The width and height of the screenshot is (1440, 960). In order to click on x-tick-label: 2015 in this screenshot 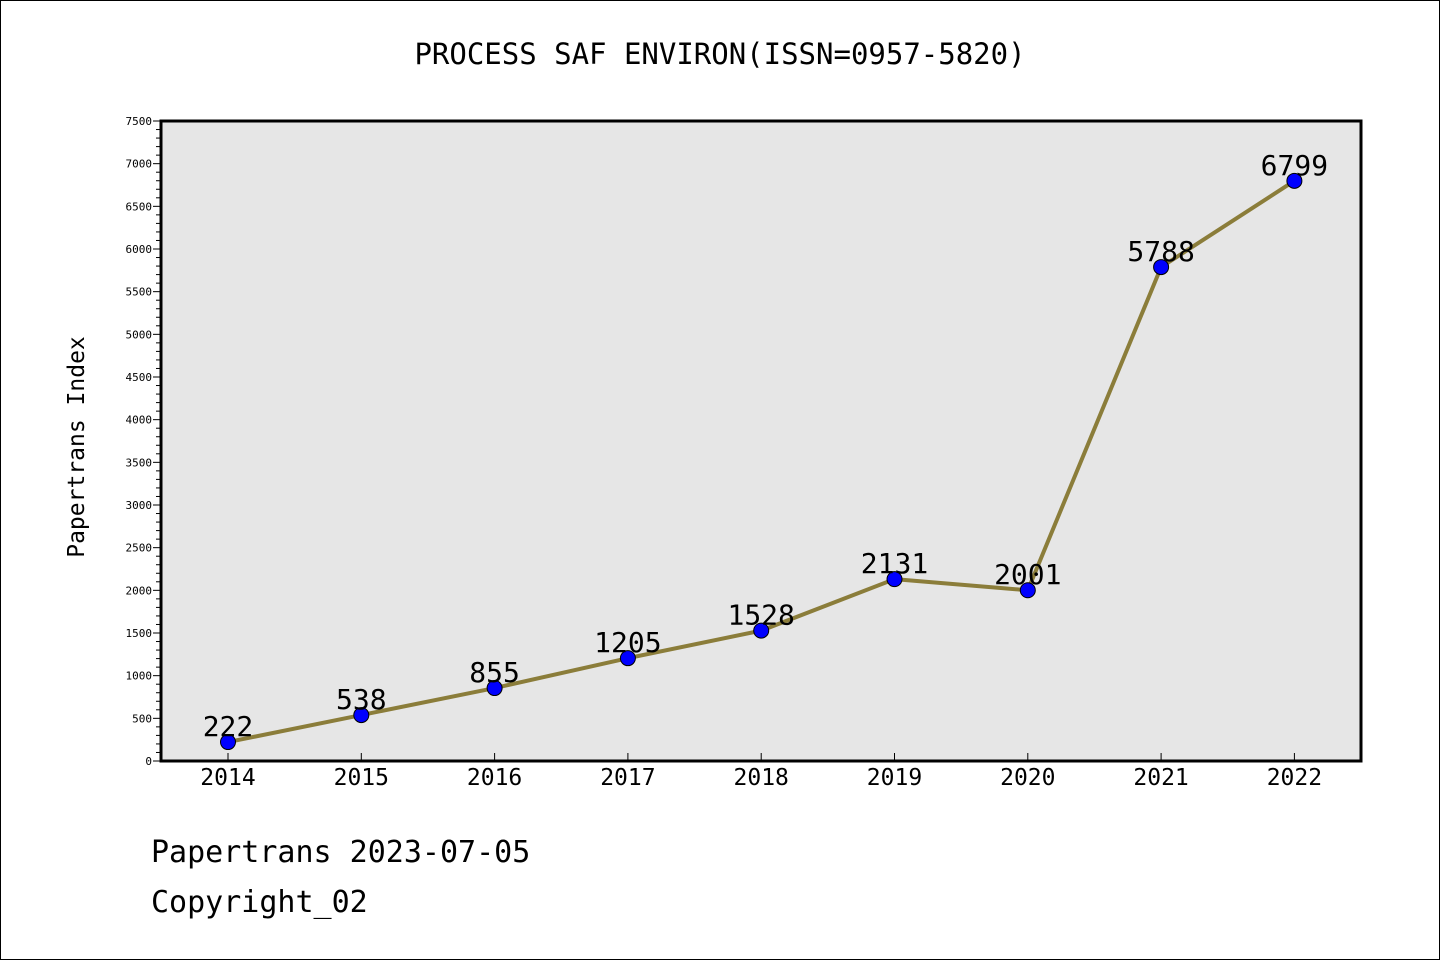, I will do `click(361, 778)`.